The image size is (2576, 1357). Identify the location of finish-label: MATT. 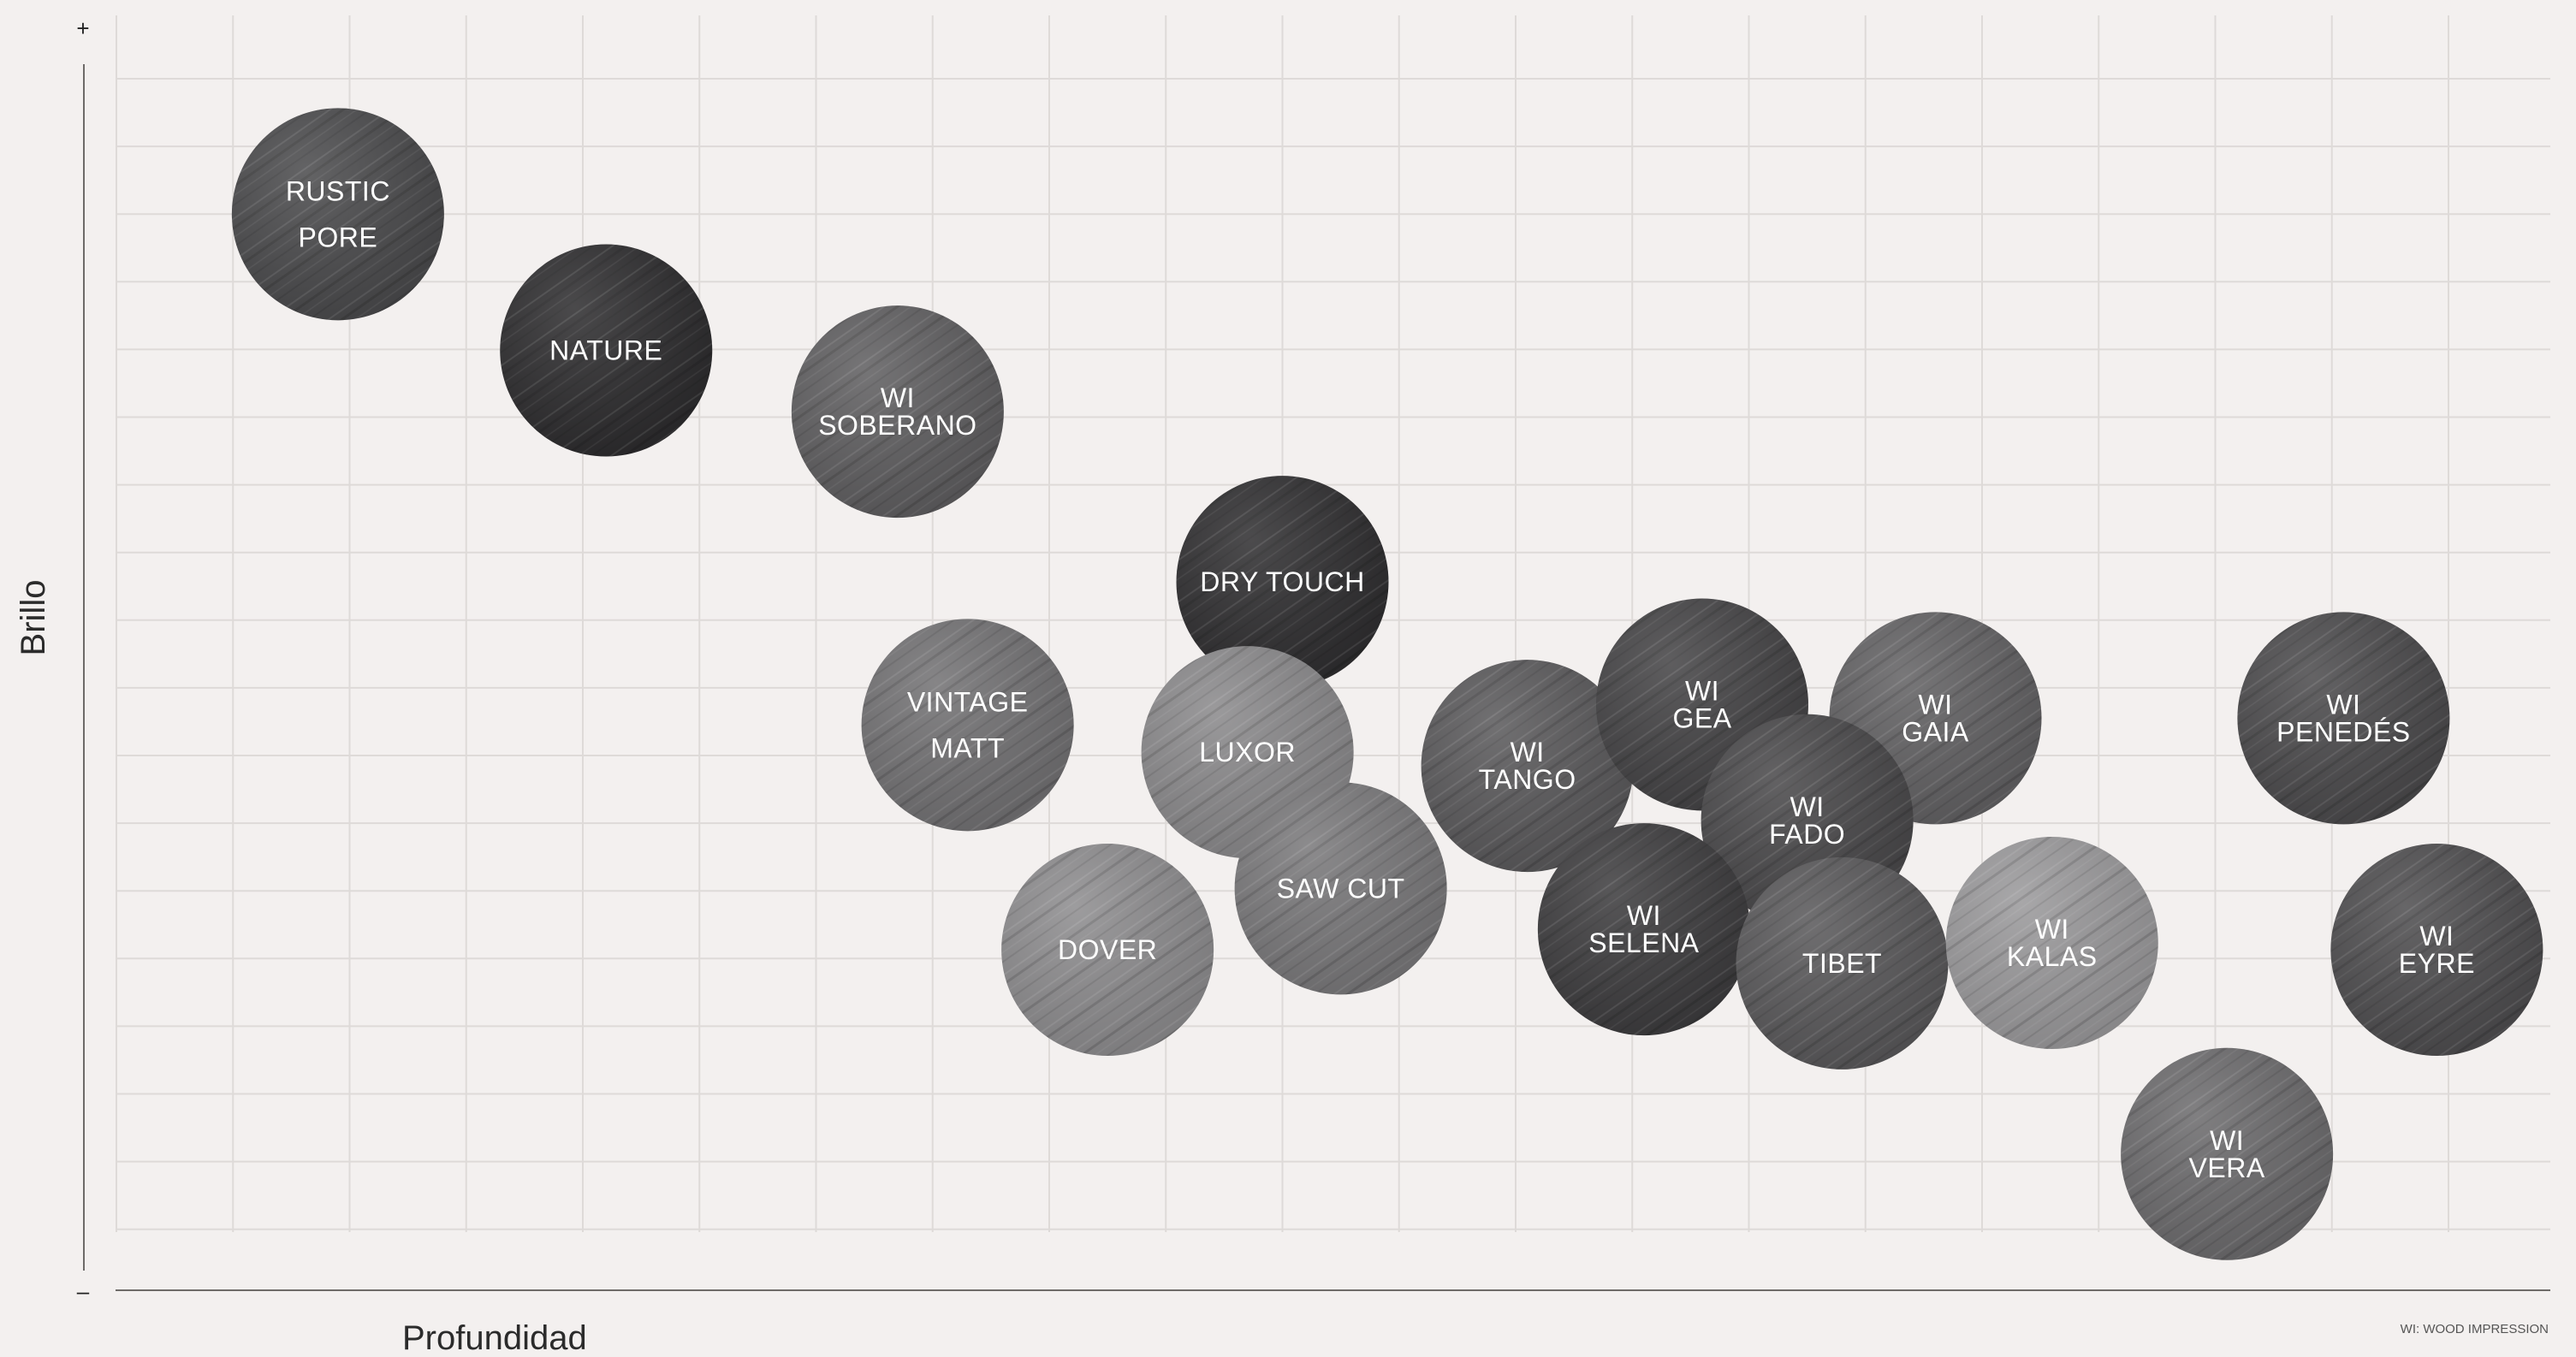
(967, 747).